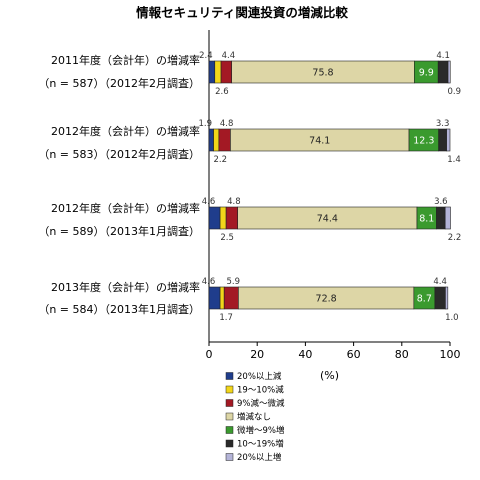  I want to click on data-label: 5.9, so click(234, 282).